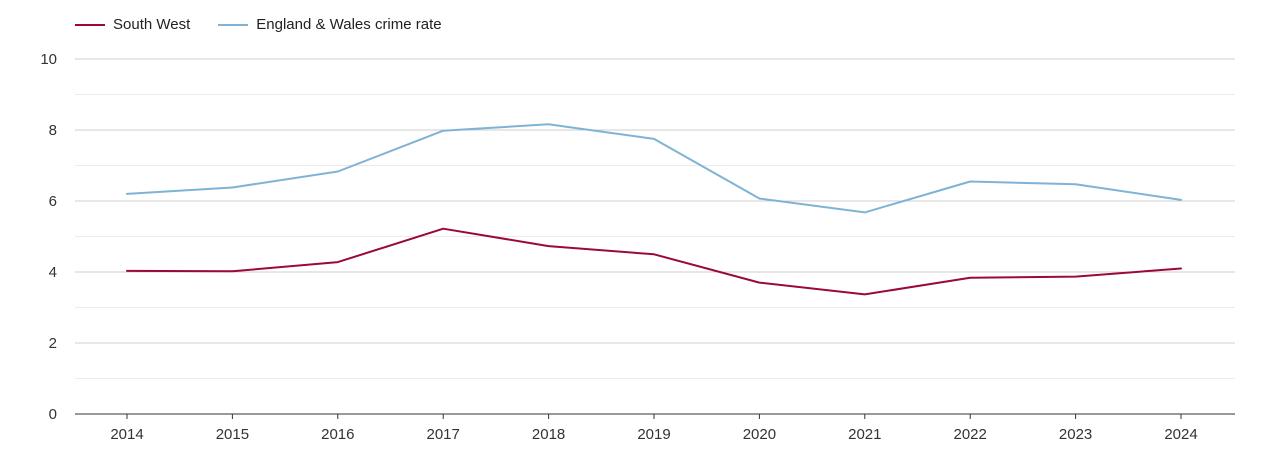 This screenshot has height=450, width=1270. What do you see at coordinates (864, 434) in the screenshot?
I see `x-tick-label: 2021` at bounding box center [864, 434].